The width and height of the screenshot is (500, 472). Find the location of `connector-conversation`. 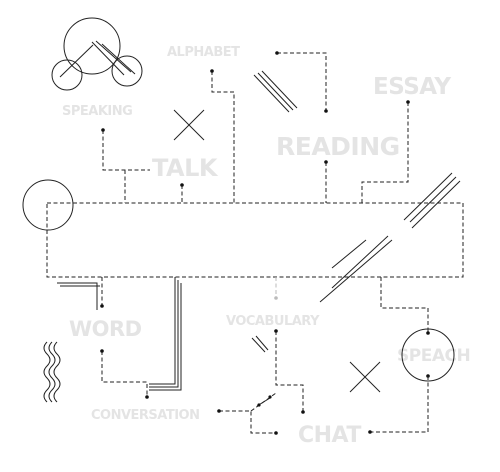

connector-conversation is located at coordinates (124, 374).